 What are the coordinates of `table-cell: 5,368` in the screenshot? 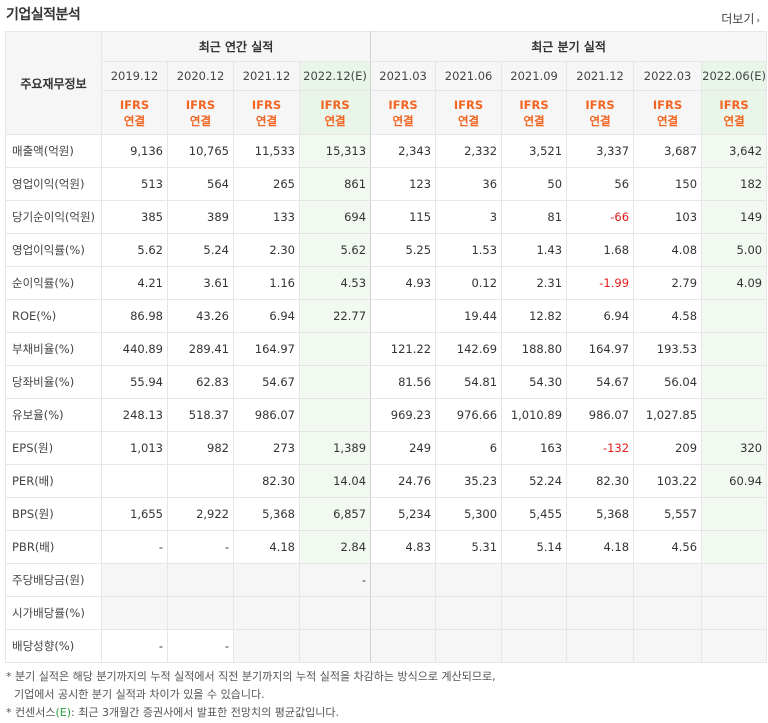 It's located at (600, 514).